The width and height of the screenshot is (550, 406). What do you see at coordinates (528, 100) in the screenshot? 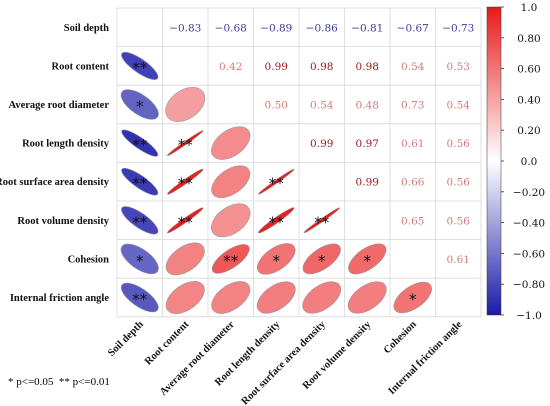
I see `colorbar-tick-label: 0.40` at bounding box center [528, 100].